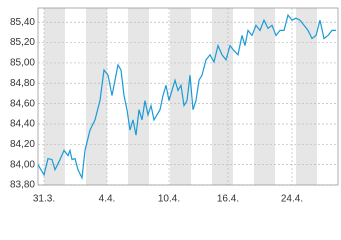  Describe the element at coordinates (22, 164) in the screenshot. I see `y-tick-label: 84,00` at that location.